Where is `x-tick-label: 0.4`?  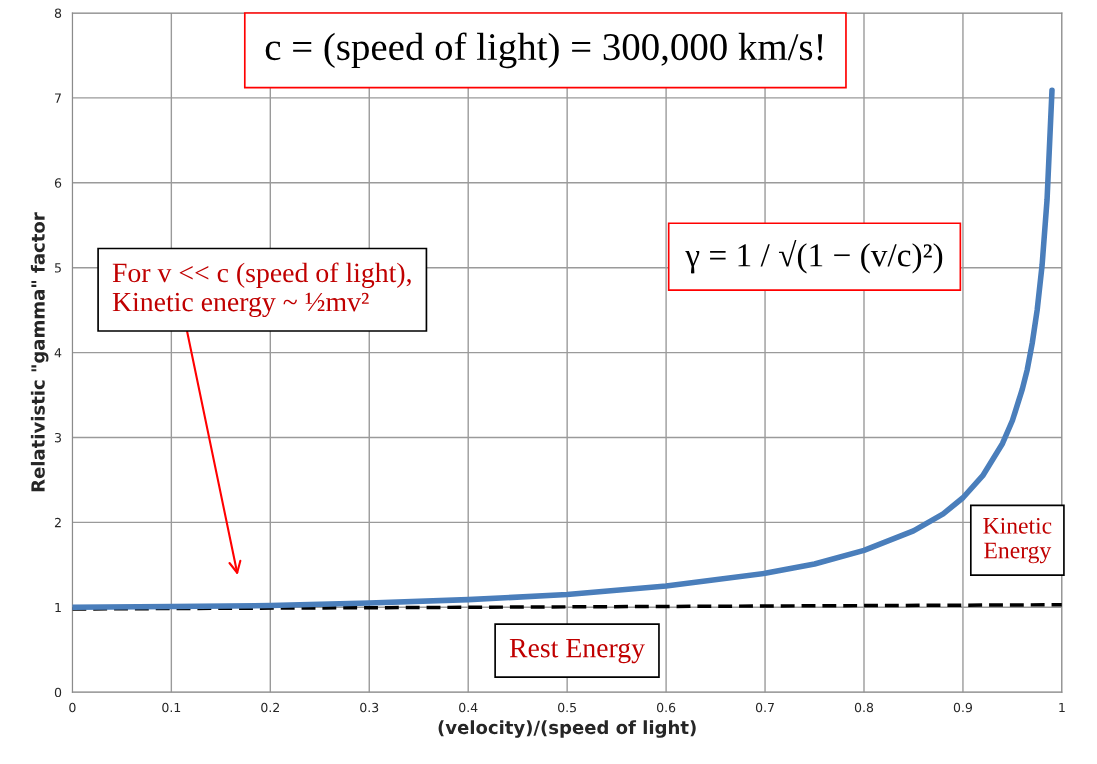 x-tick-label: 0.4 is located at coordinates (468, 707).